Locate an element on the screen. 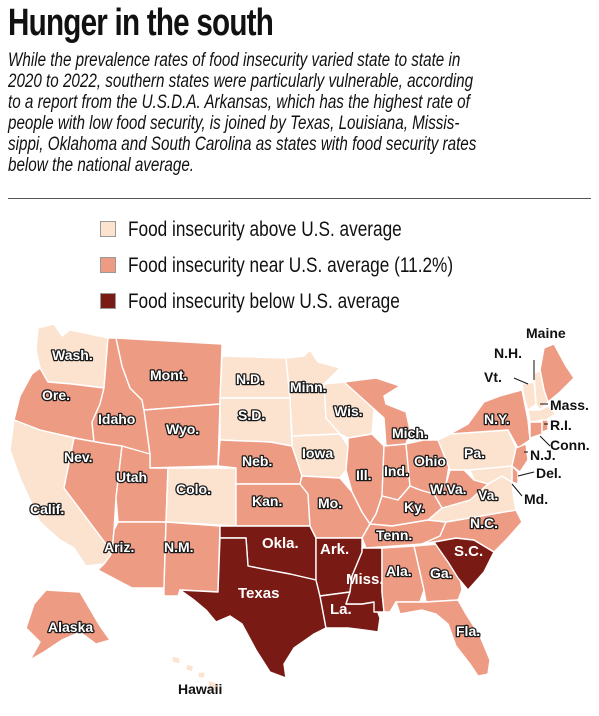  legend-swatch-above is located at coordinates (108, 229).